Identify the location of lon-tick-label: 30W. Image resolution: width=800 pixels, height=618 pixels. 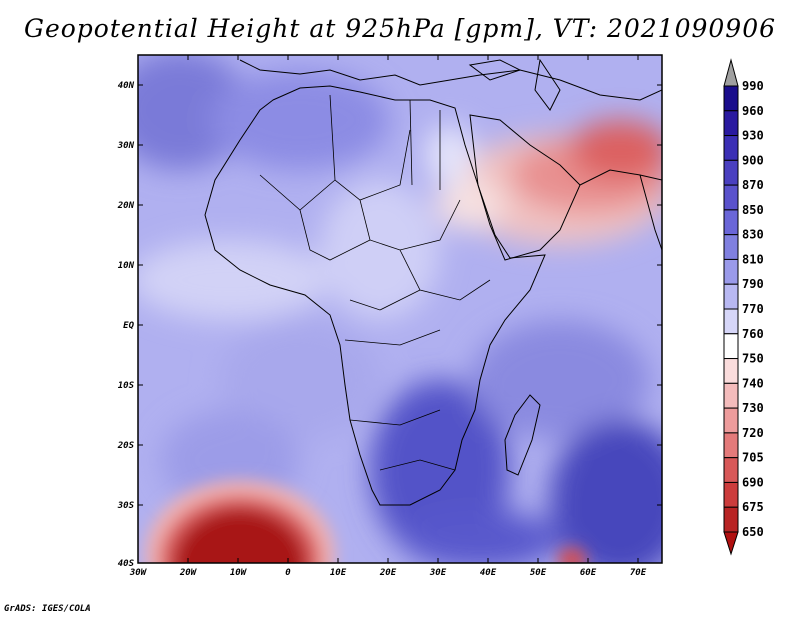
(138, 573).